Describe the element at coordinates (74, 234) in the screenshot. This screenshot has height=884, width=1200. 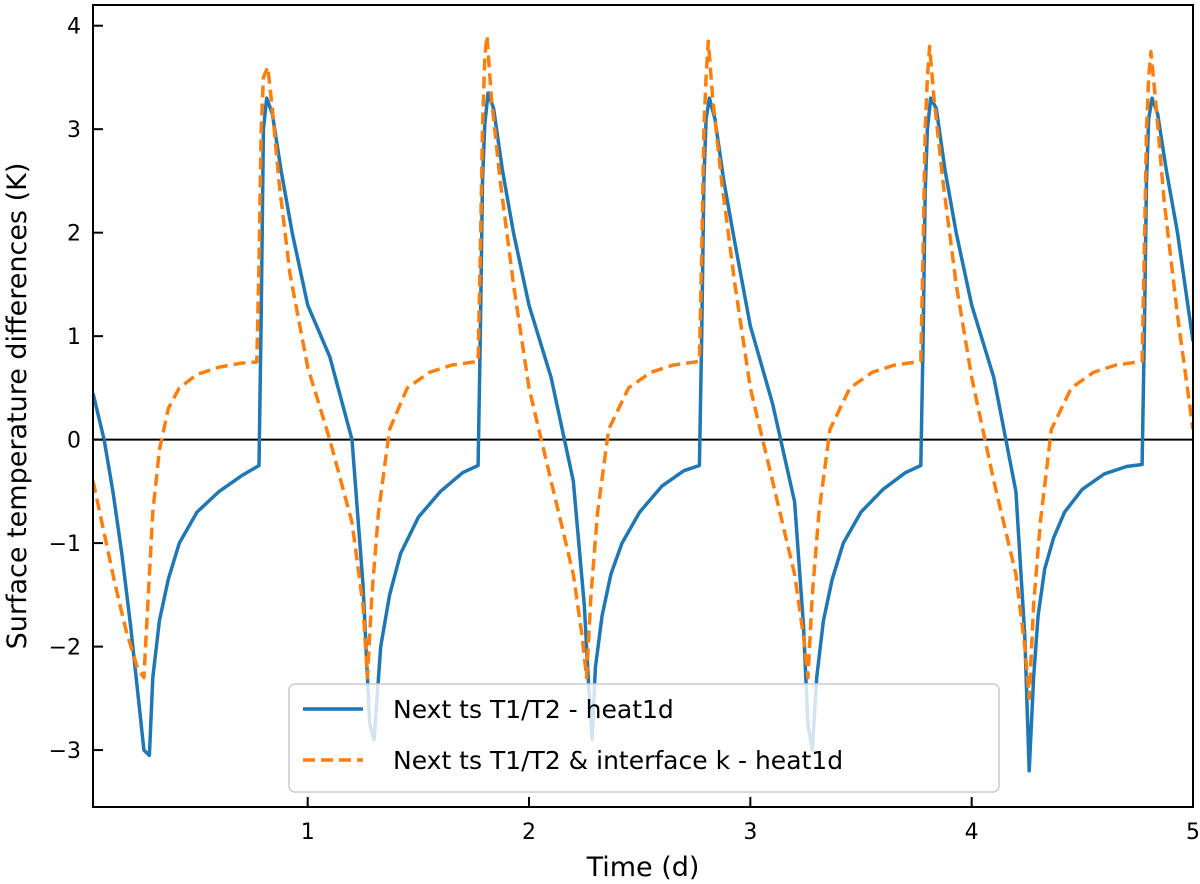
I see `y-tick-label: 2` at that location.